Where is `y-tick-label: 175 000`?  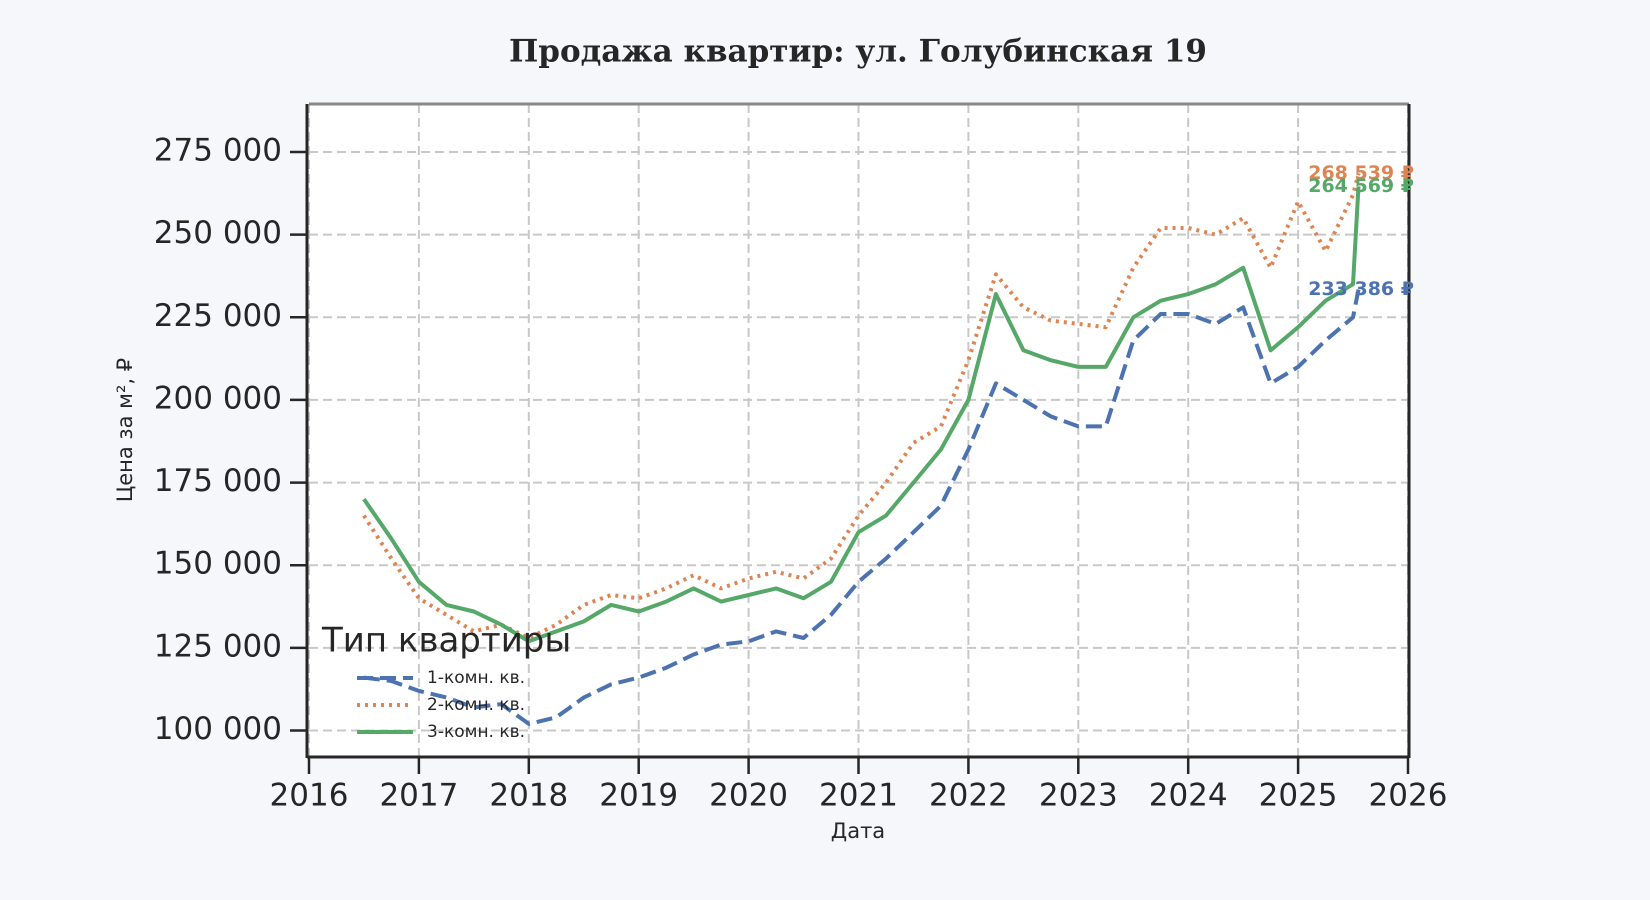 y-tick-label: 175 000 is located at coordinates (218, 481).